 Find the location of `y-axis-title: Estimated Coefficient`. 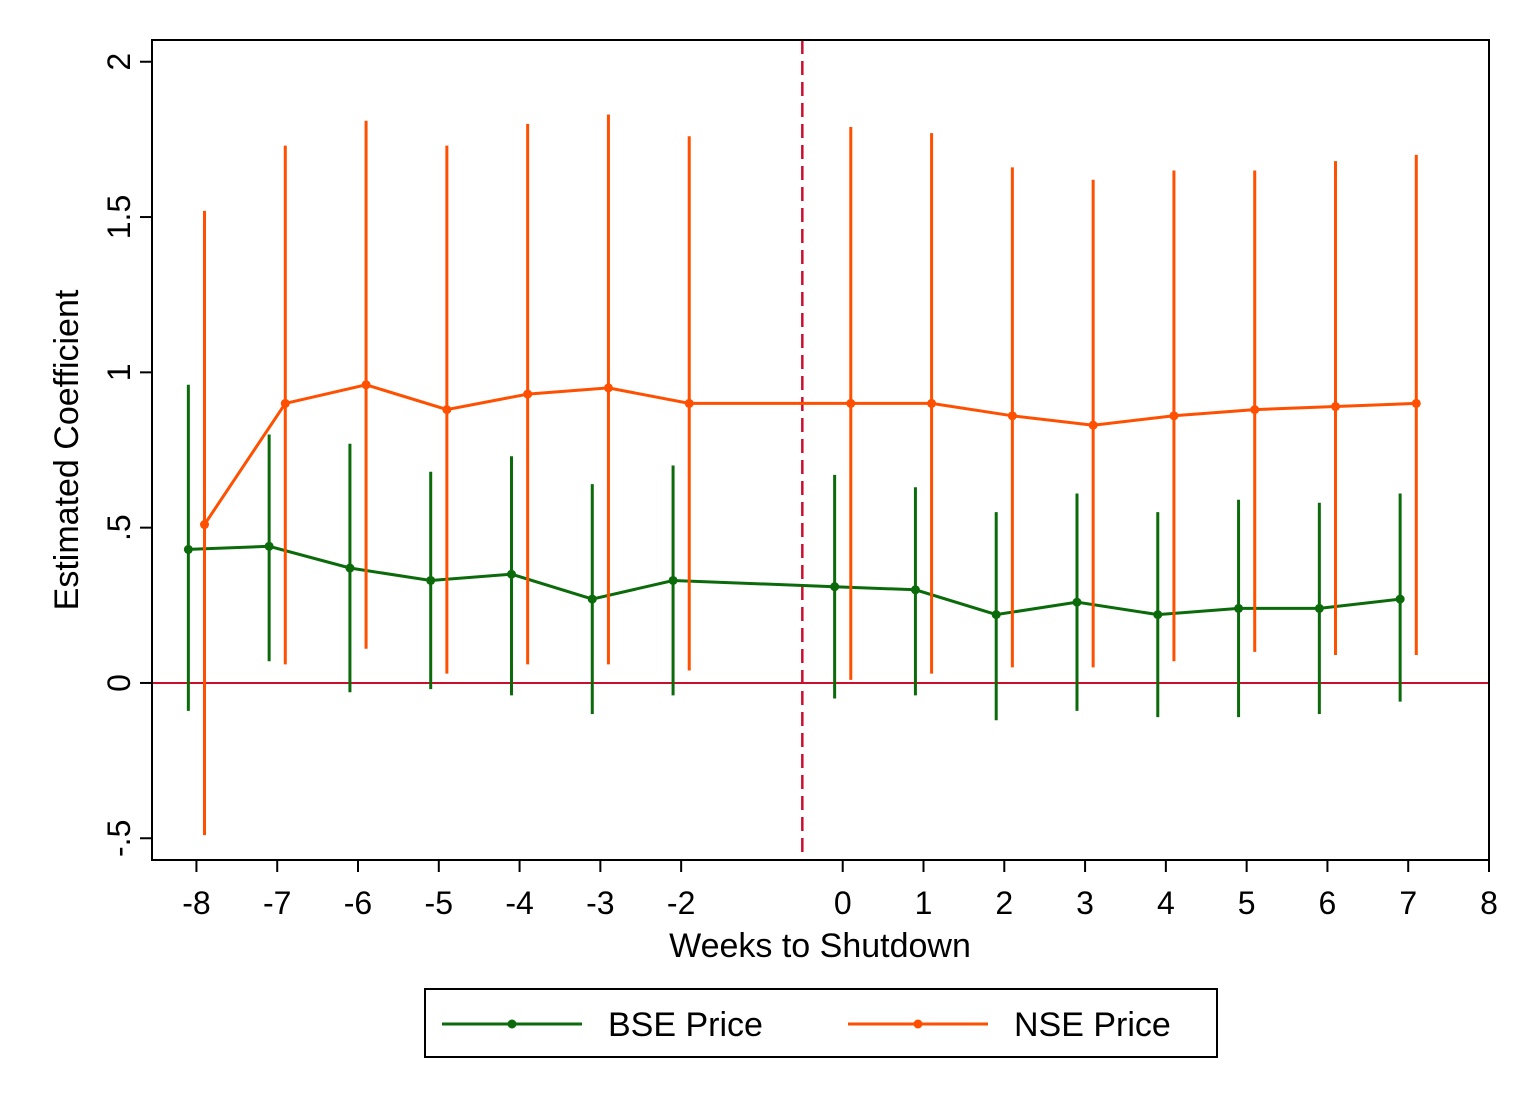

y-axis-title: Estimated Coefficient is located at coordinates (67, 449).